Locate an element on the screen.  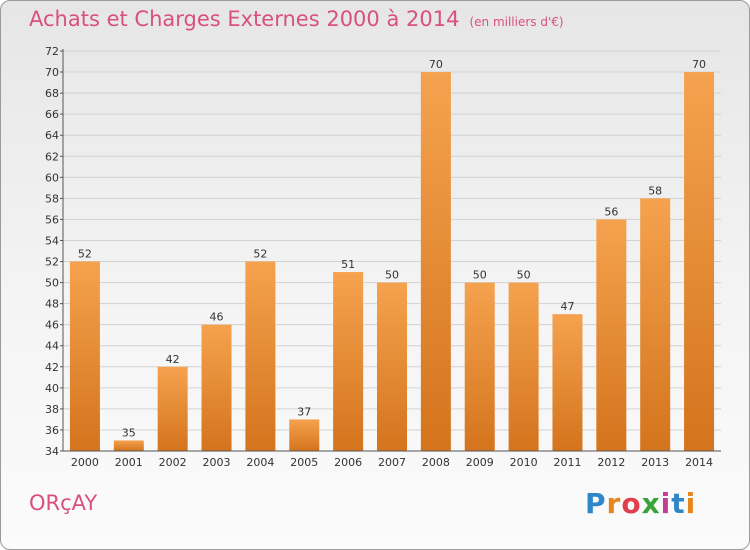
y-tick-label: 68 is located at coordinates (52, 93).